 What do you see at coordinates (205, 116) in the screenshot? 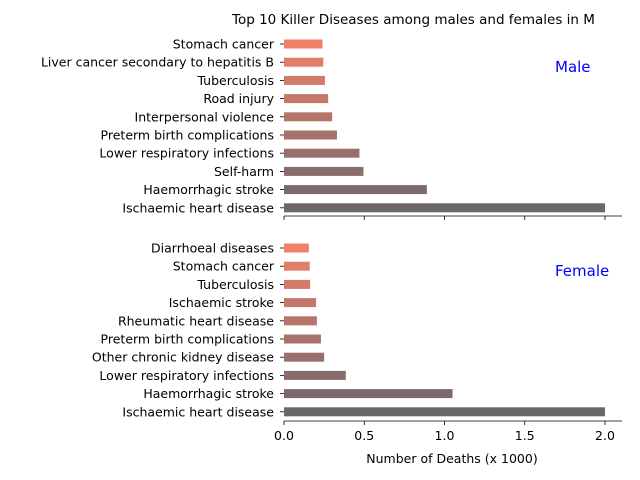
I see `category-label: Interpersonal violence` at bounding box center [205, 116].